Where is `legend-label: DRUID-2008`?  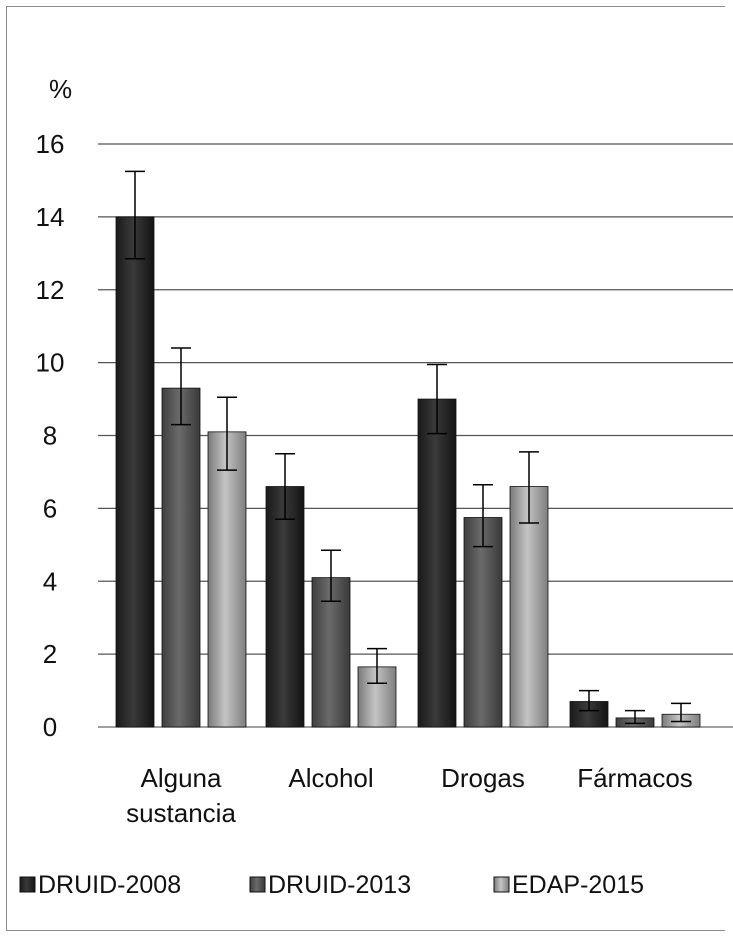
legend-label: DRUID-2008 is located at coordinates (109, 885).